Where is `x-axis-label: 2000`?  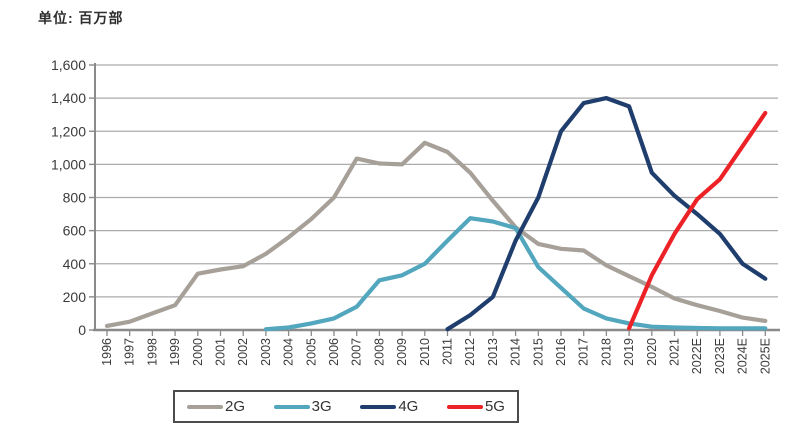
x-axis-label: 2000 is located at coordinates (198, 352).